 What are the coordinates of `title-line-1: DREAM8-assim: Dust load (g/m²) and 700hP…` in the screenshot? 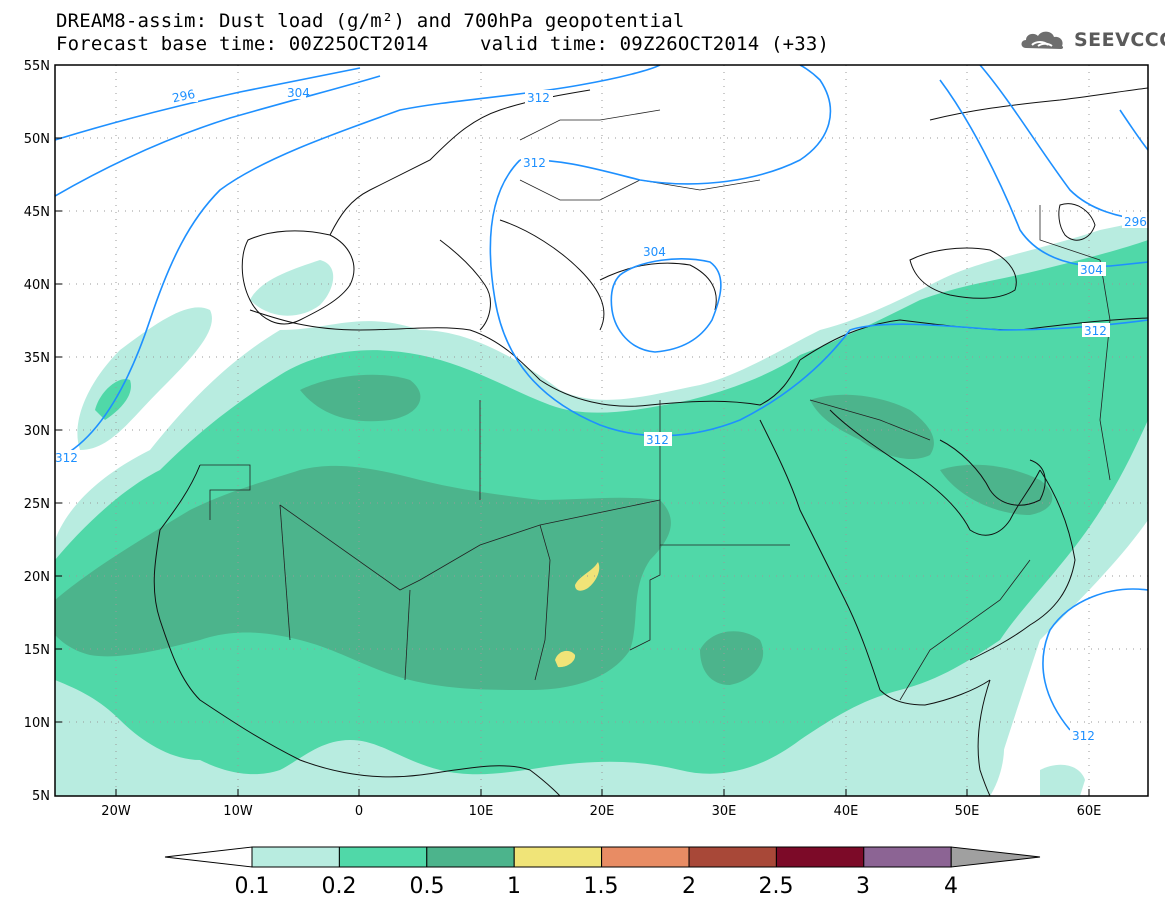 It's located at (370, 21).